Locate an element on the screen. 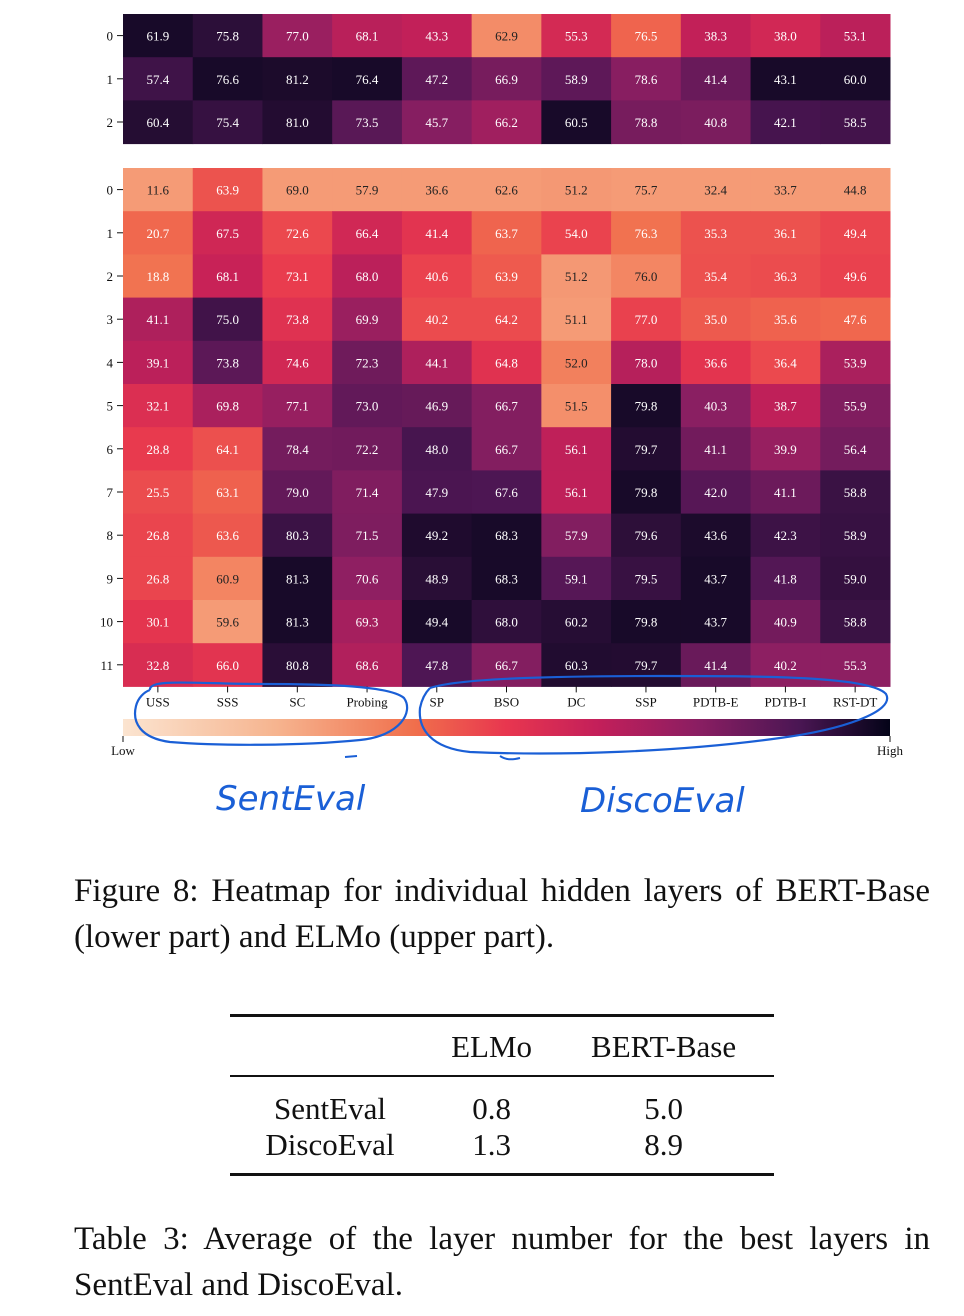 The height and width of the screenshot is (1316, 964). heatmap-cell-value: 39.9 is located at coordinates (785, 449).